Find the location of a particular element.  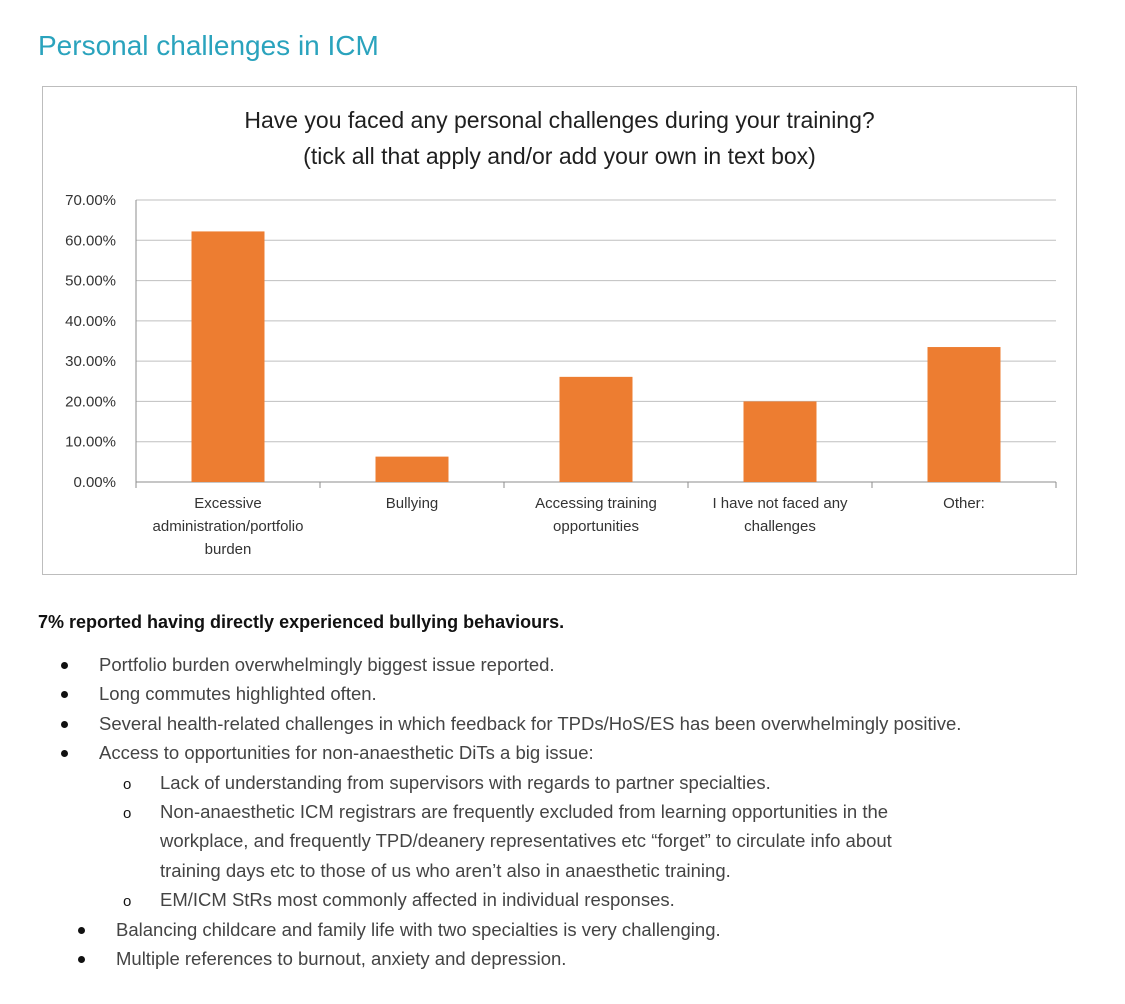

x-category-label: burden is located at coordinates (228, 549).